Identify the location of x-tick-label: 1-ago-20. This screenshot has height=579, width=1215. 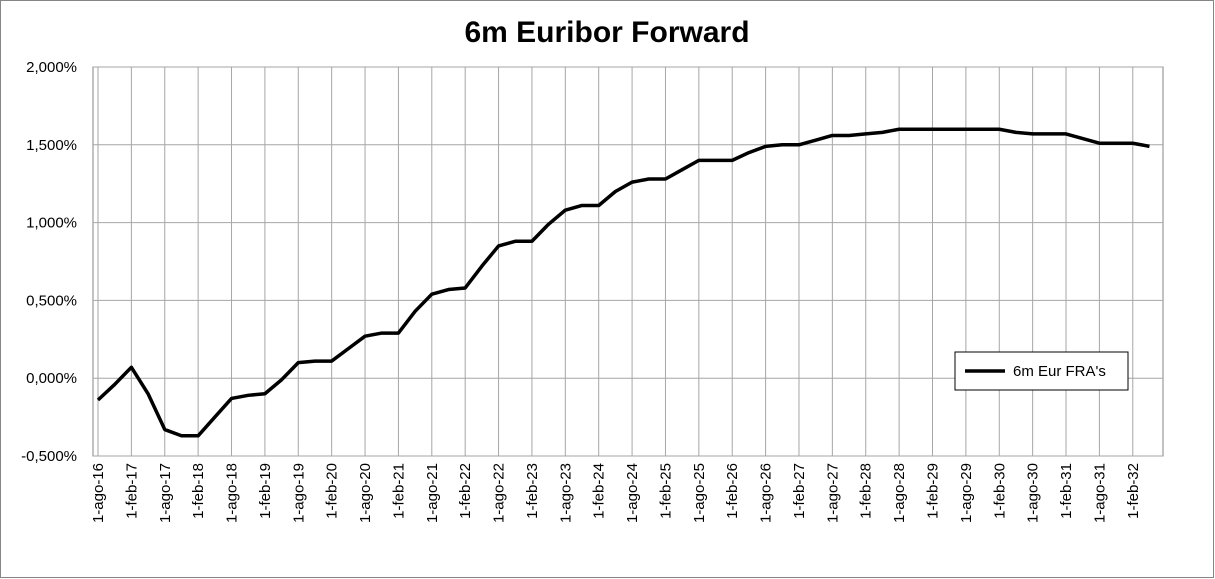
(365, 493).